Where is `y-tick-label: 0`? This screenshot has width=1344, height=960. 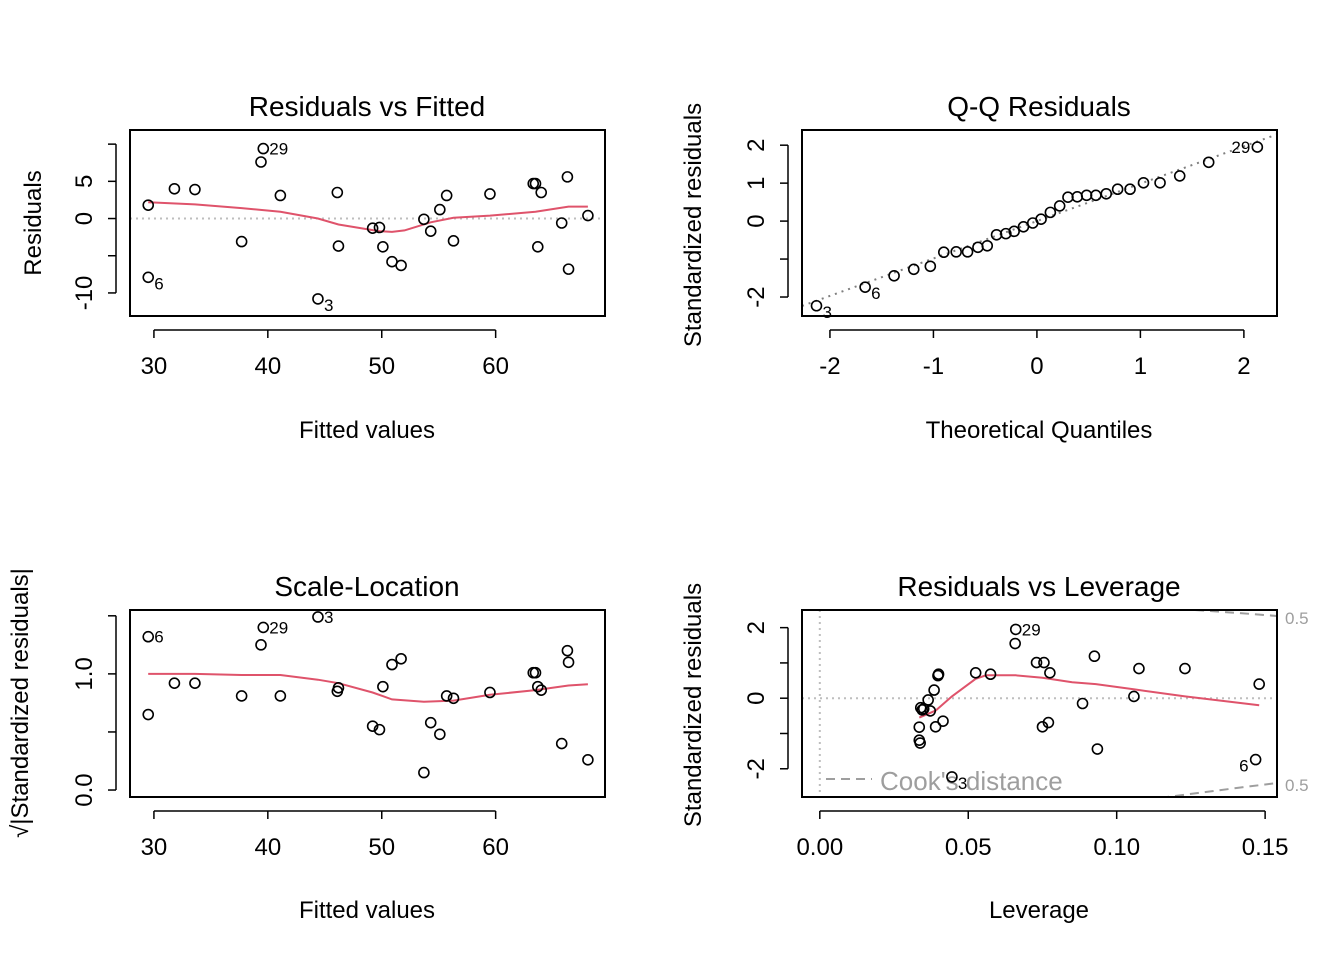 y-tick-label: 0 is located at coordinates (84, 218).